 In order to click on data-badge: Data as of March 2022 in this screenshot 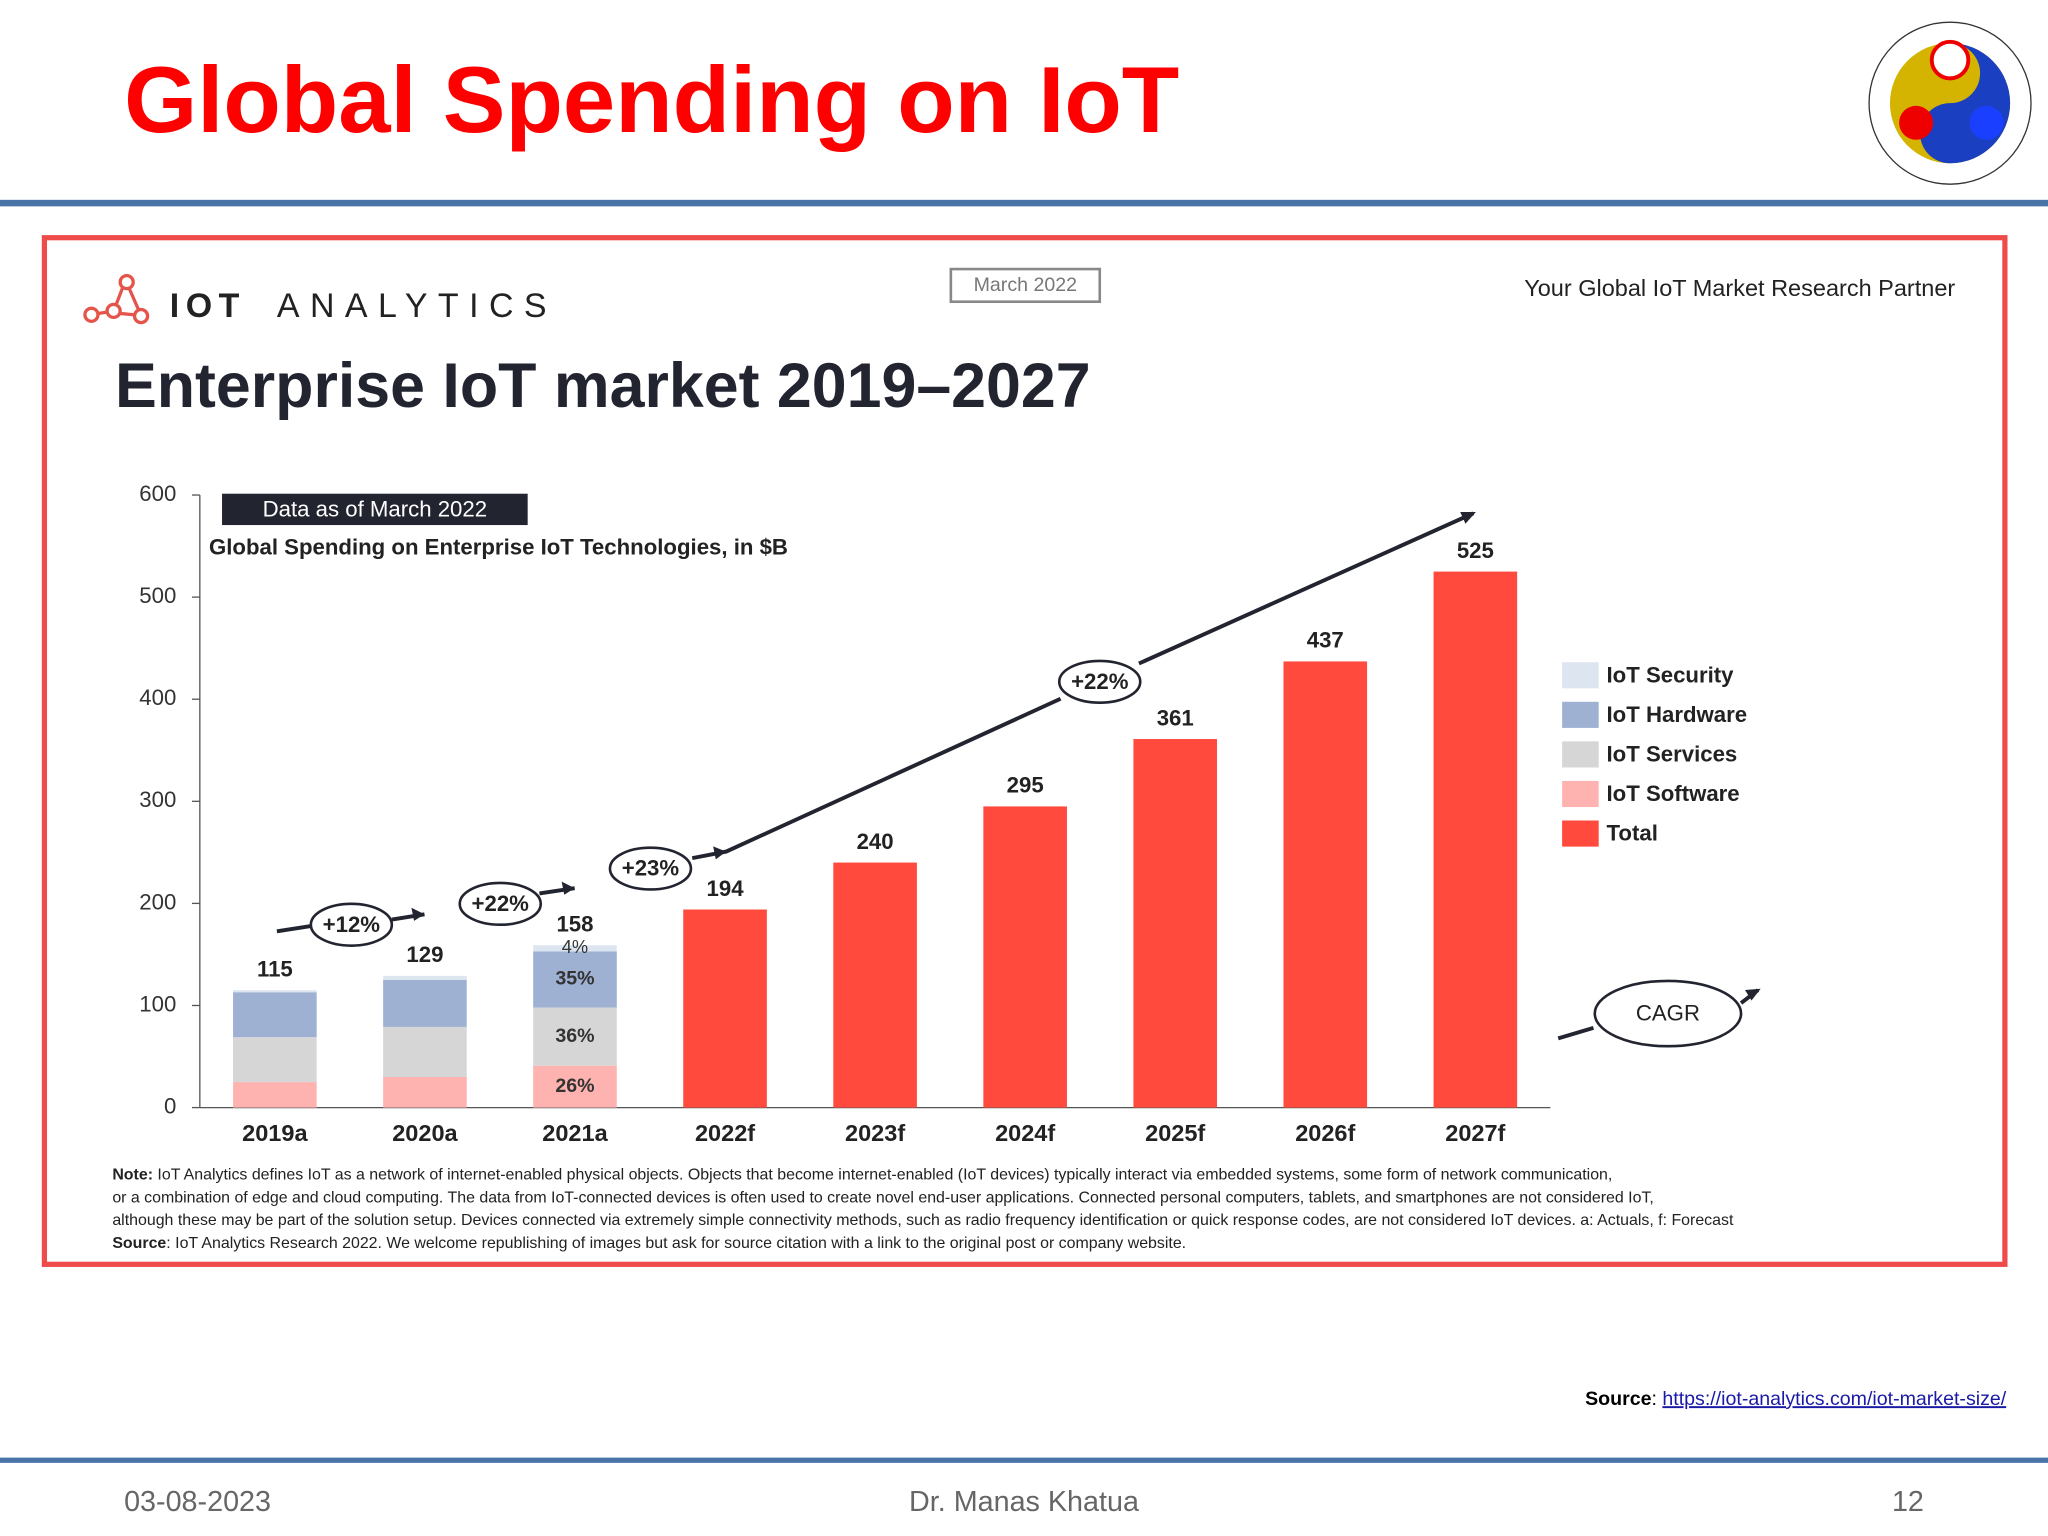, I will do `click(375, 509)`.